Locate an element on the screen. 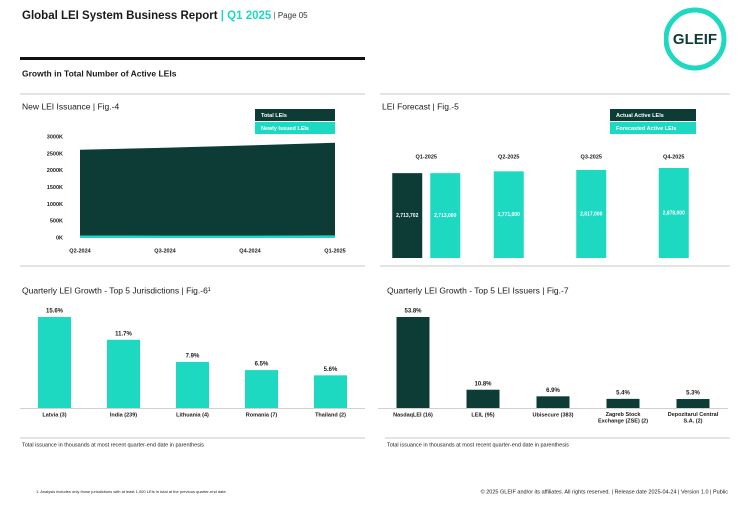 Image resolution: width=750 pixels, height=513 pixels. x-tick-label: Ubisecure (383) is located at coordinates (553, 415).